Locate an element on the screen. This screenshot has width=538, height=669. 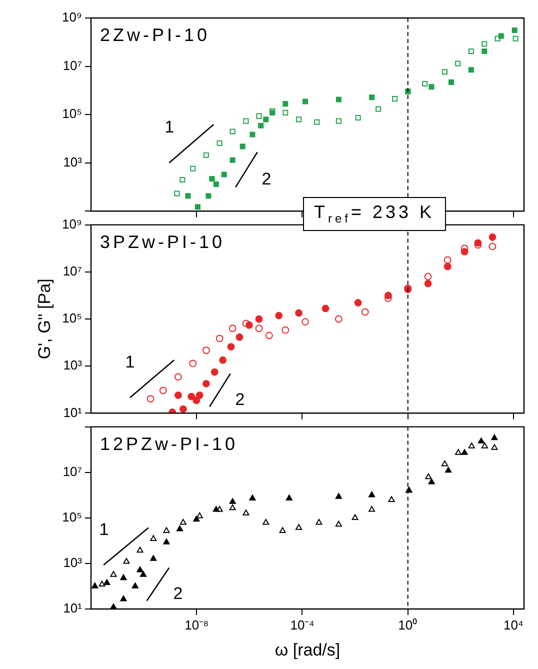
y-axis-title: G', G'' [Pa] is located at coordinates (44, 319).